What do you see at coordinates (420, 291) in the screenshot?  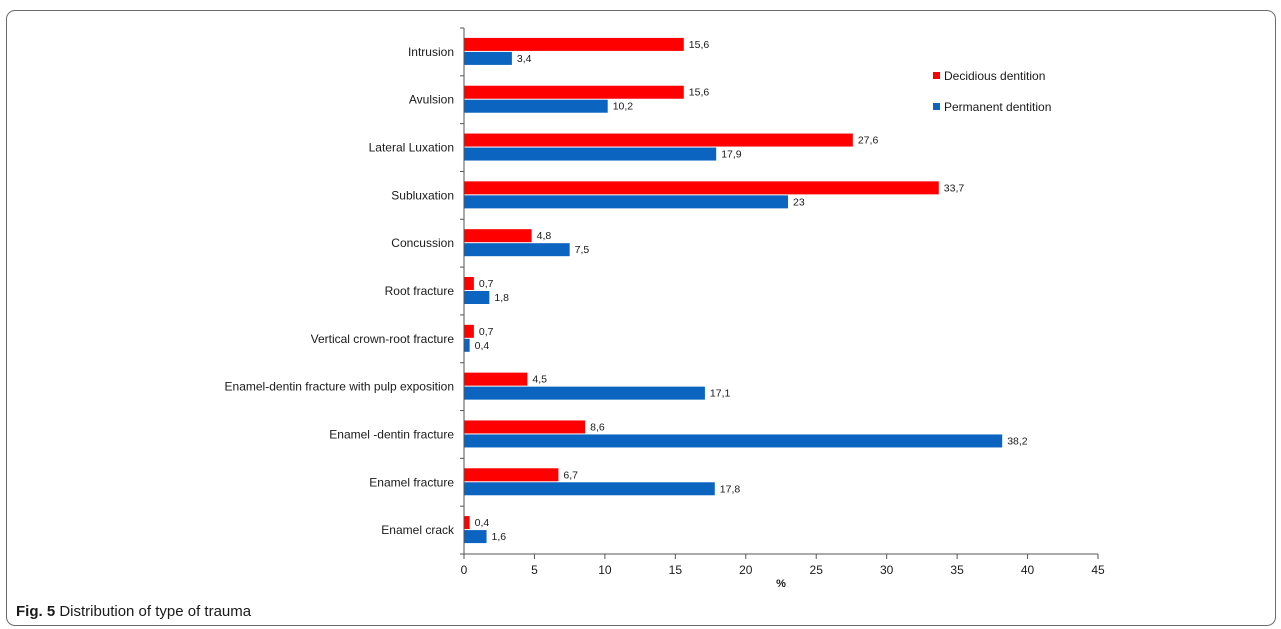 I see `category-label: Root fracture` at bounding box center [420, 291].